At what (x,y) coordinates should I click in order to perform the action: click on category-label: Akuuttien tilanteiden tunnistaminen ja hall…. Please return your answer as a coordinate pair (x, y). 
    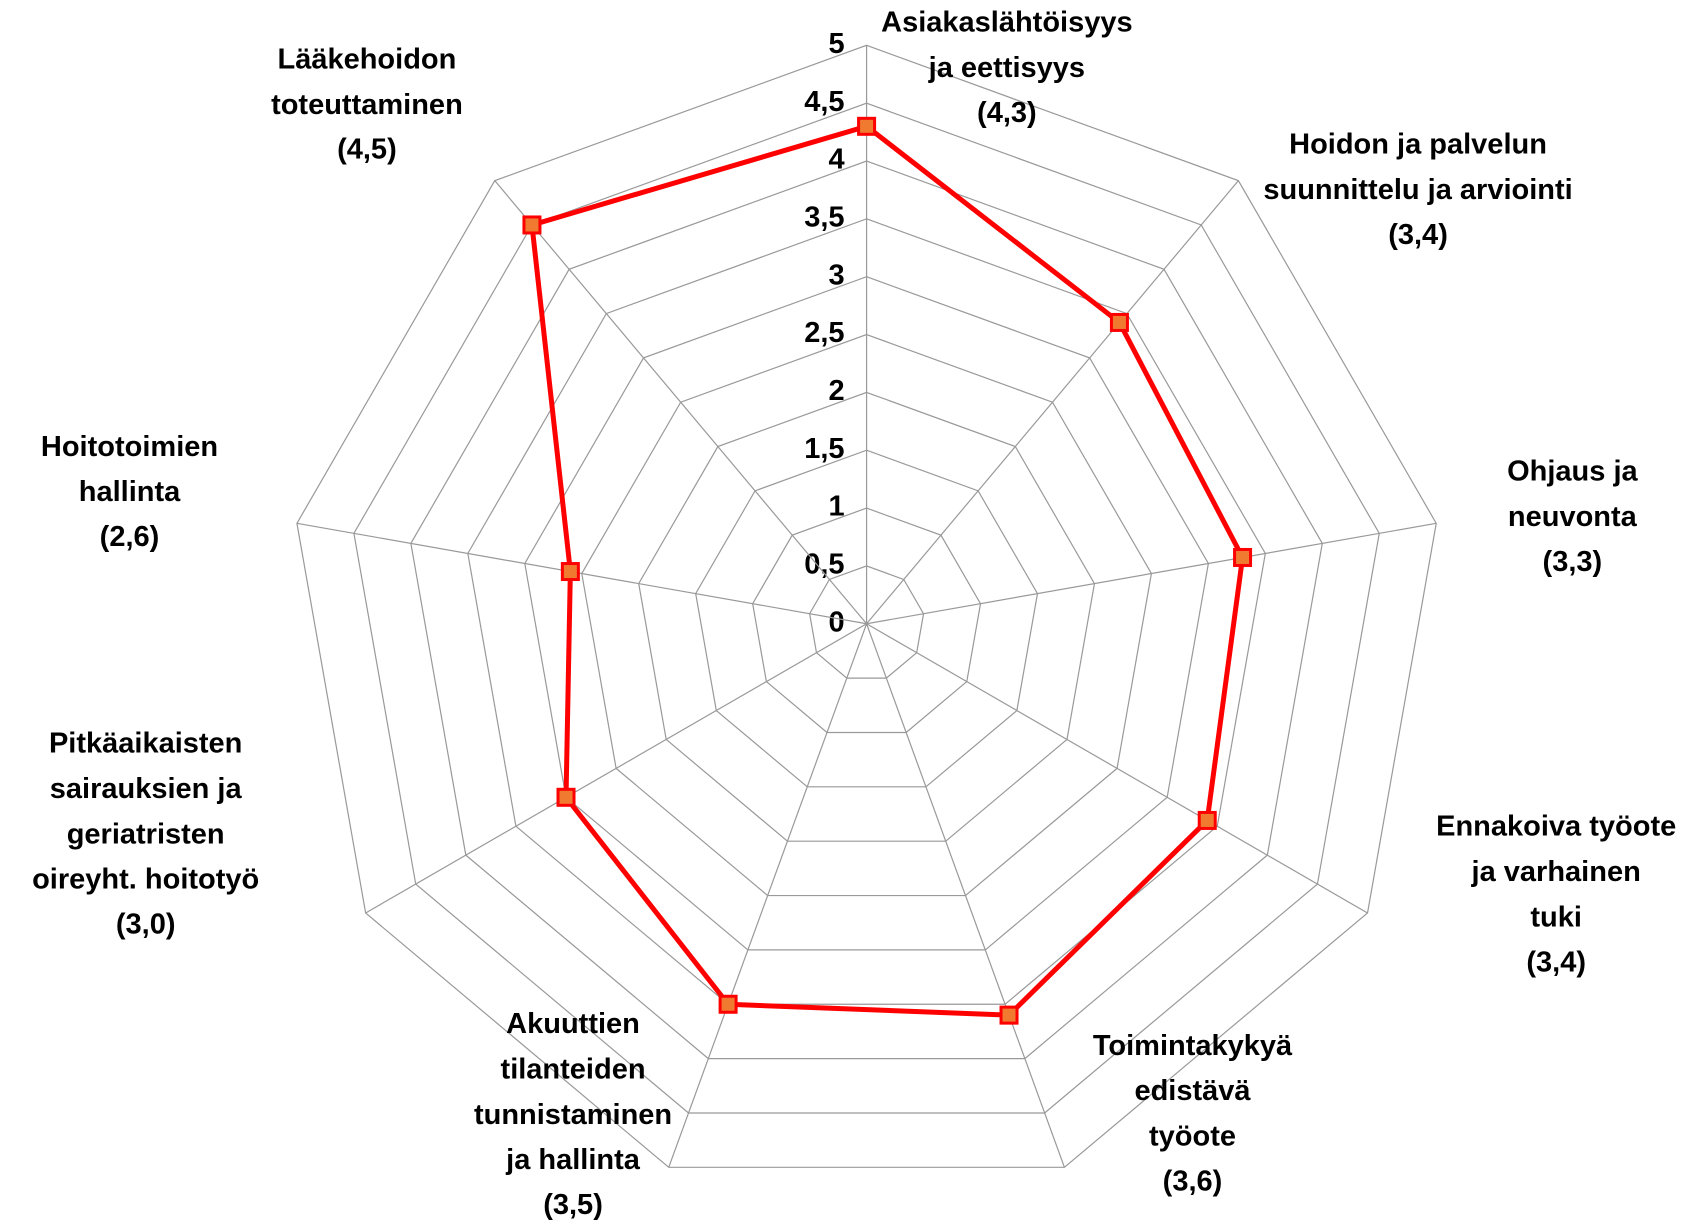
    Looking at the image, I should click on (573, 1092).